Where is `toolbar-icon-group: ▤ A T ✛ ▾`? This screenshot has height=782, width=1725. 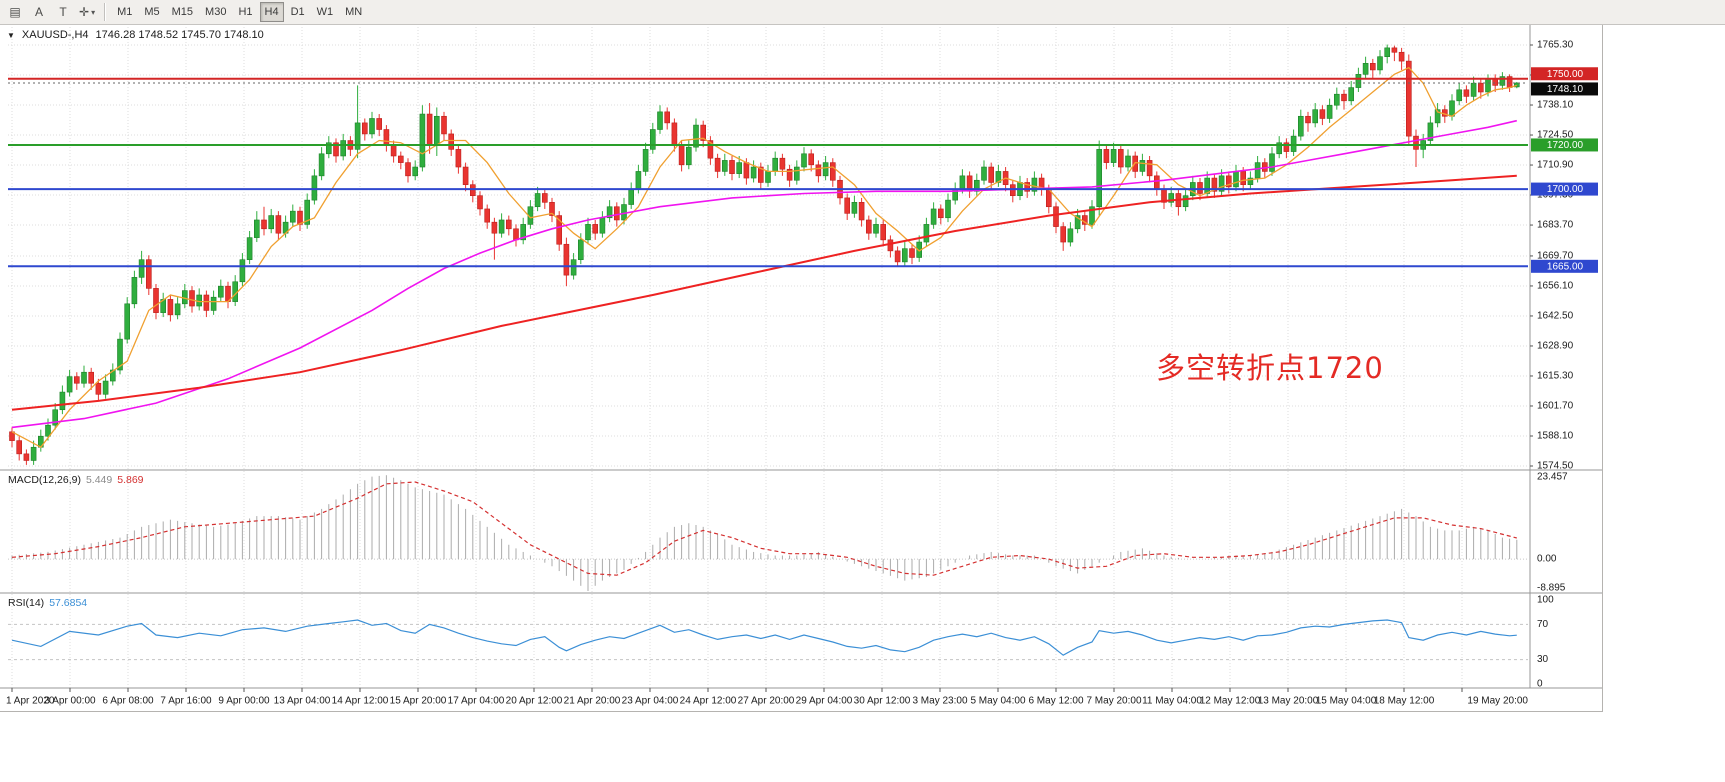
toolbar-icon-group: ▤ A T ✛ ▾ is located at coordinates (51, 12).